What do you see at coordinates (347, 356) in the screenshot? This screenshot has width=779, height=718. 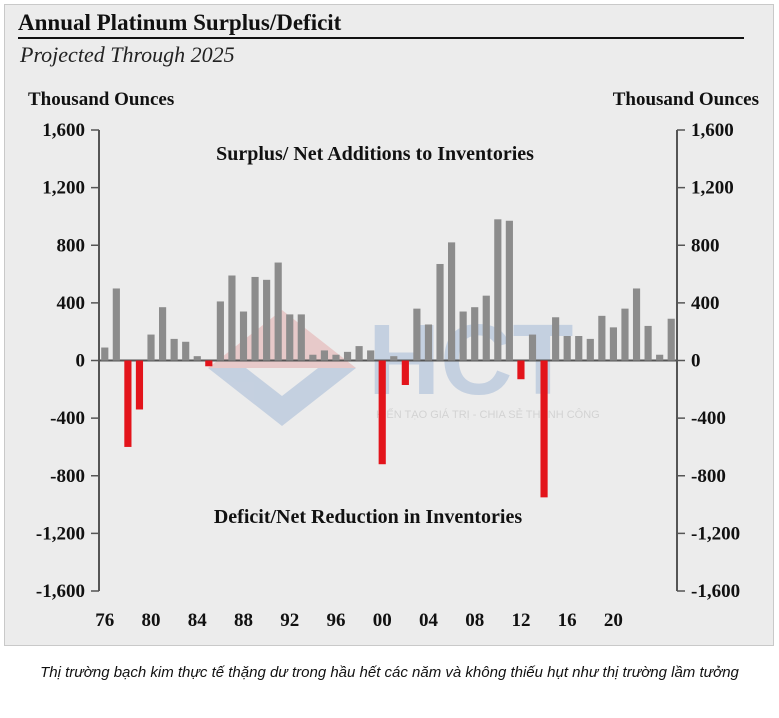 I see `bar-1997` at bounding box center [347, 356].